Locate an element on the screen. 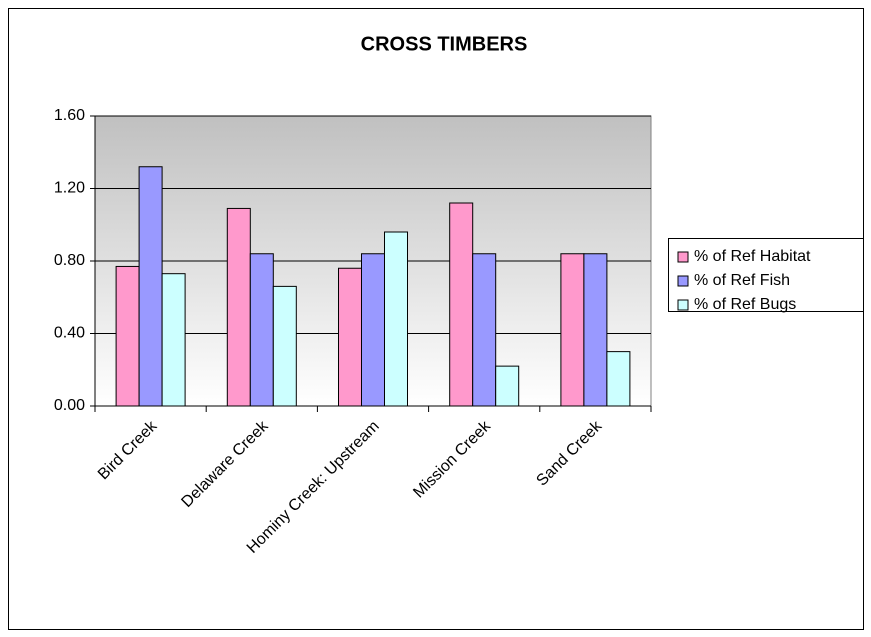 This screenshot has height=637, width=871. y-tick-label: 0.40 is located at coordinates (69, 333).